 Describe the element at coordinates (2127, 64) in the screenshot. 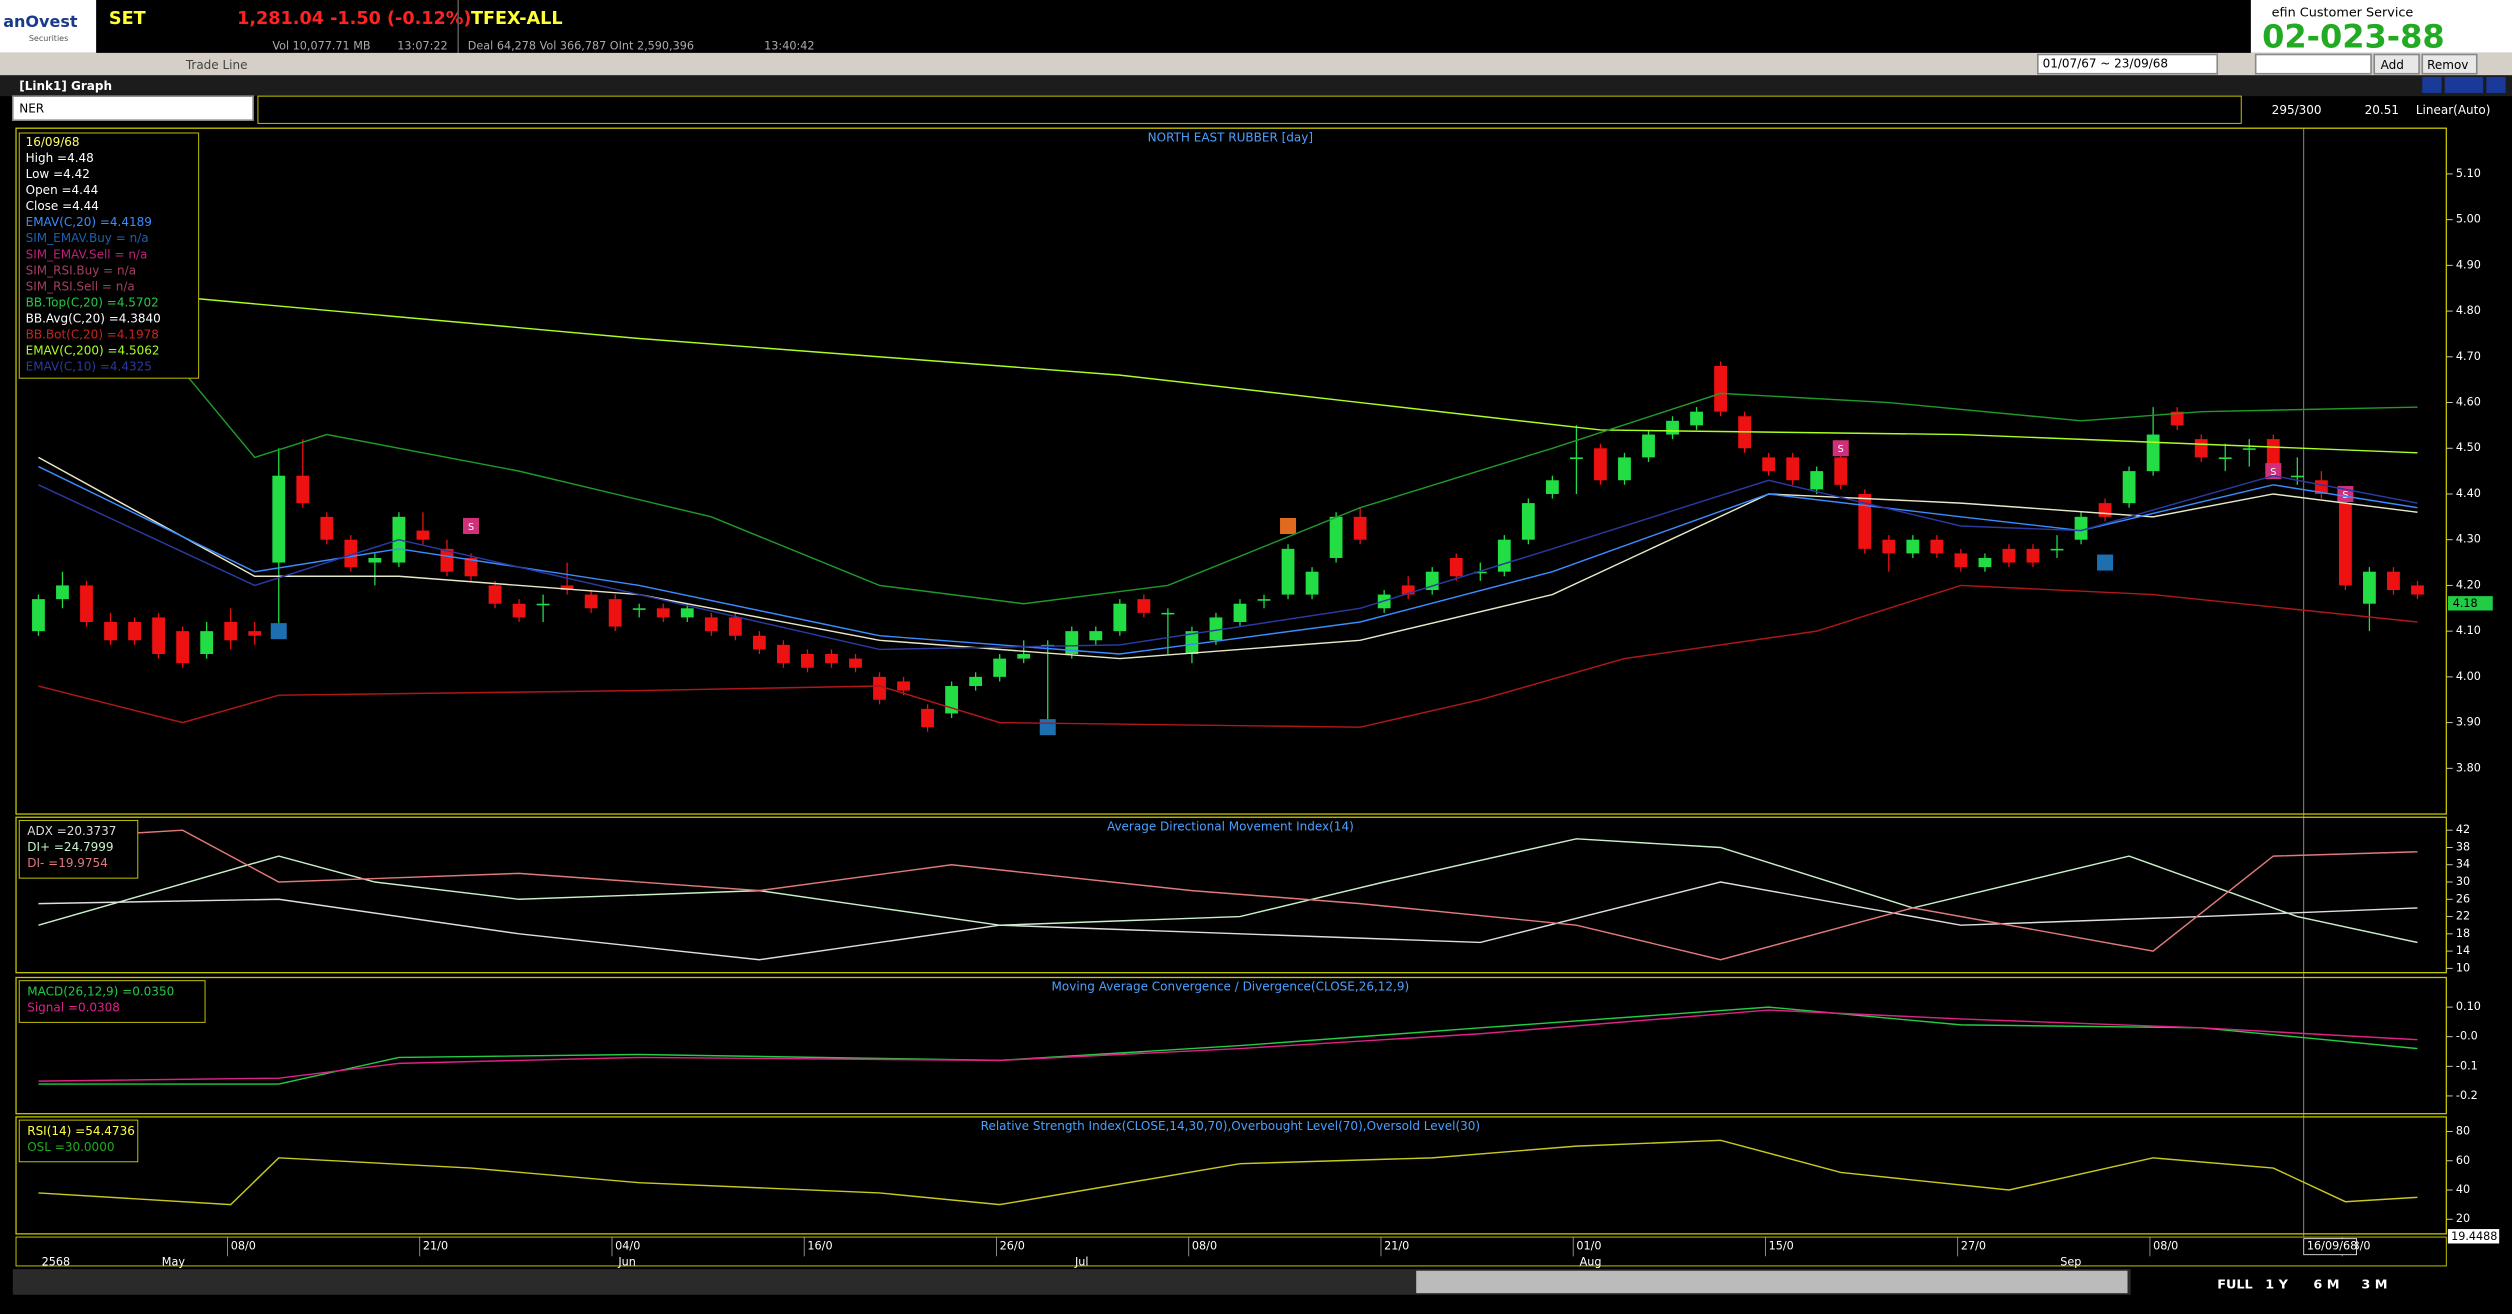

I see `date-range` at that location.